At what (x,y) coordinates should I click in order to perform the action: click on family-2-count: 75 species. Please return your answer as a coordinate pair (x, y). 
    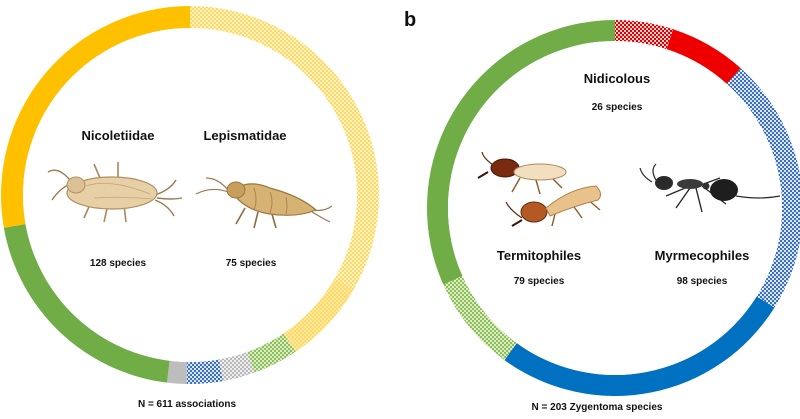
    Looking at the image, I should click on (251, 263).